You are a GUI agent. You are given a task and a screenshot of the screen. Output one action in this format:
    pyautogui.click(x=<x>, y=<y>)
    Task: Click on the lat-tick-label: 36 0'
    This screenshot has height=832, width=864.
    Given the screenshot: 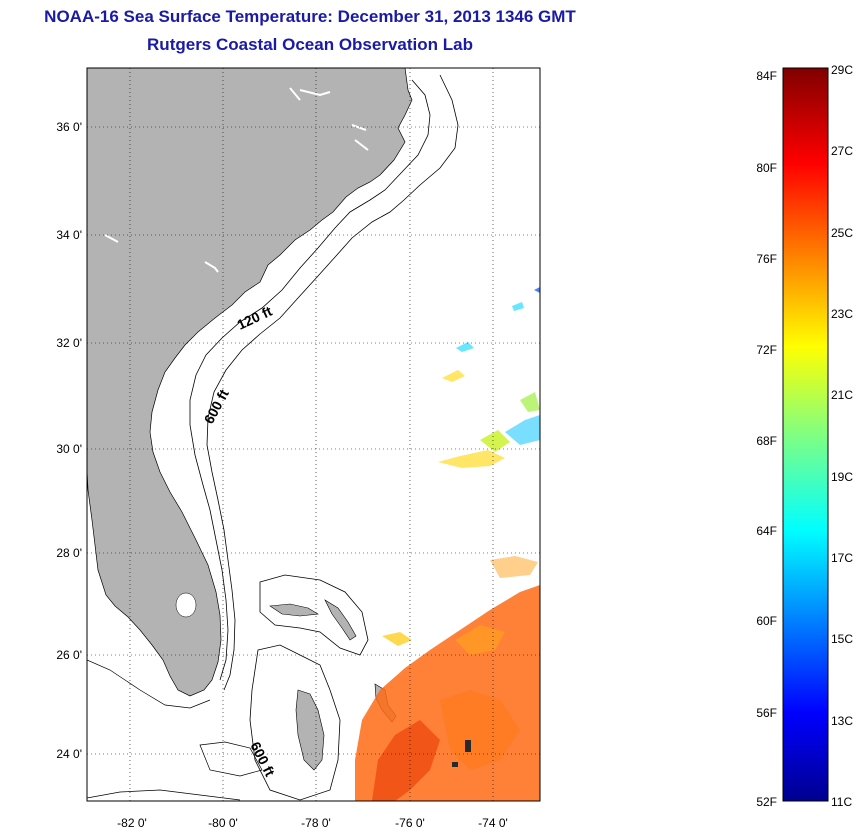 What is the action you would take?
    pyautogui.click(x=69, y=127)
    